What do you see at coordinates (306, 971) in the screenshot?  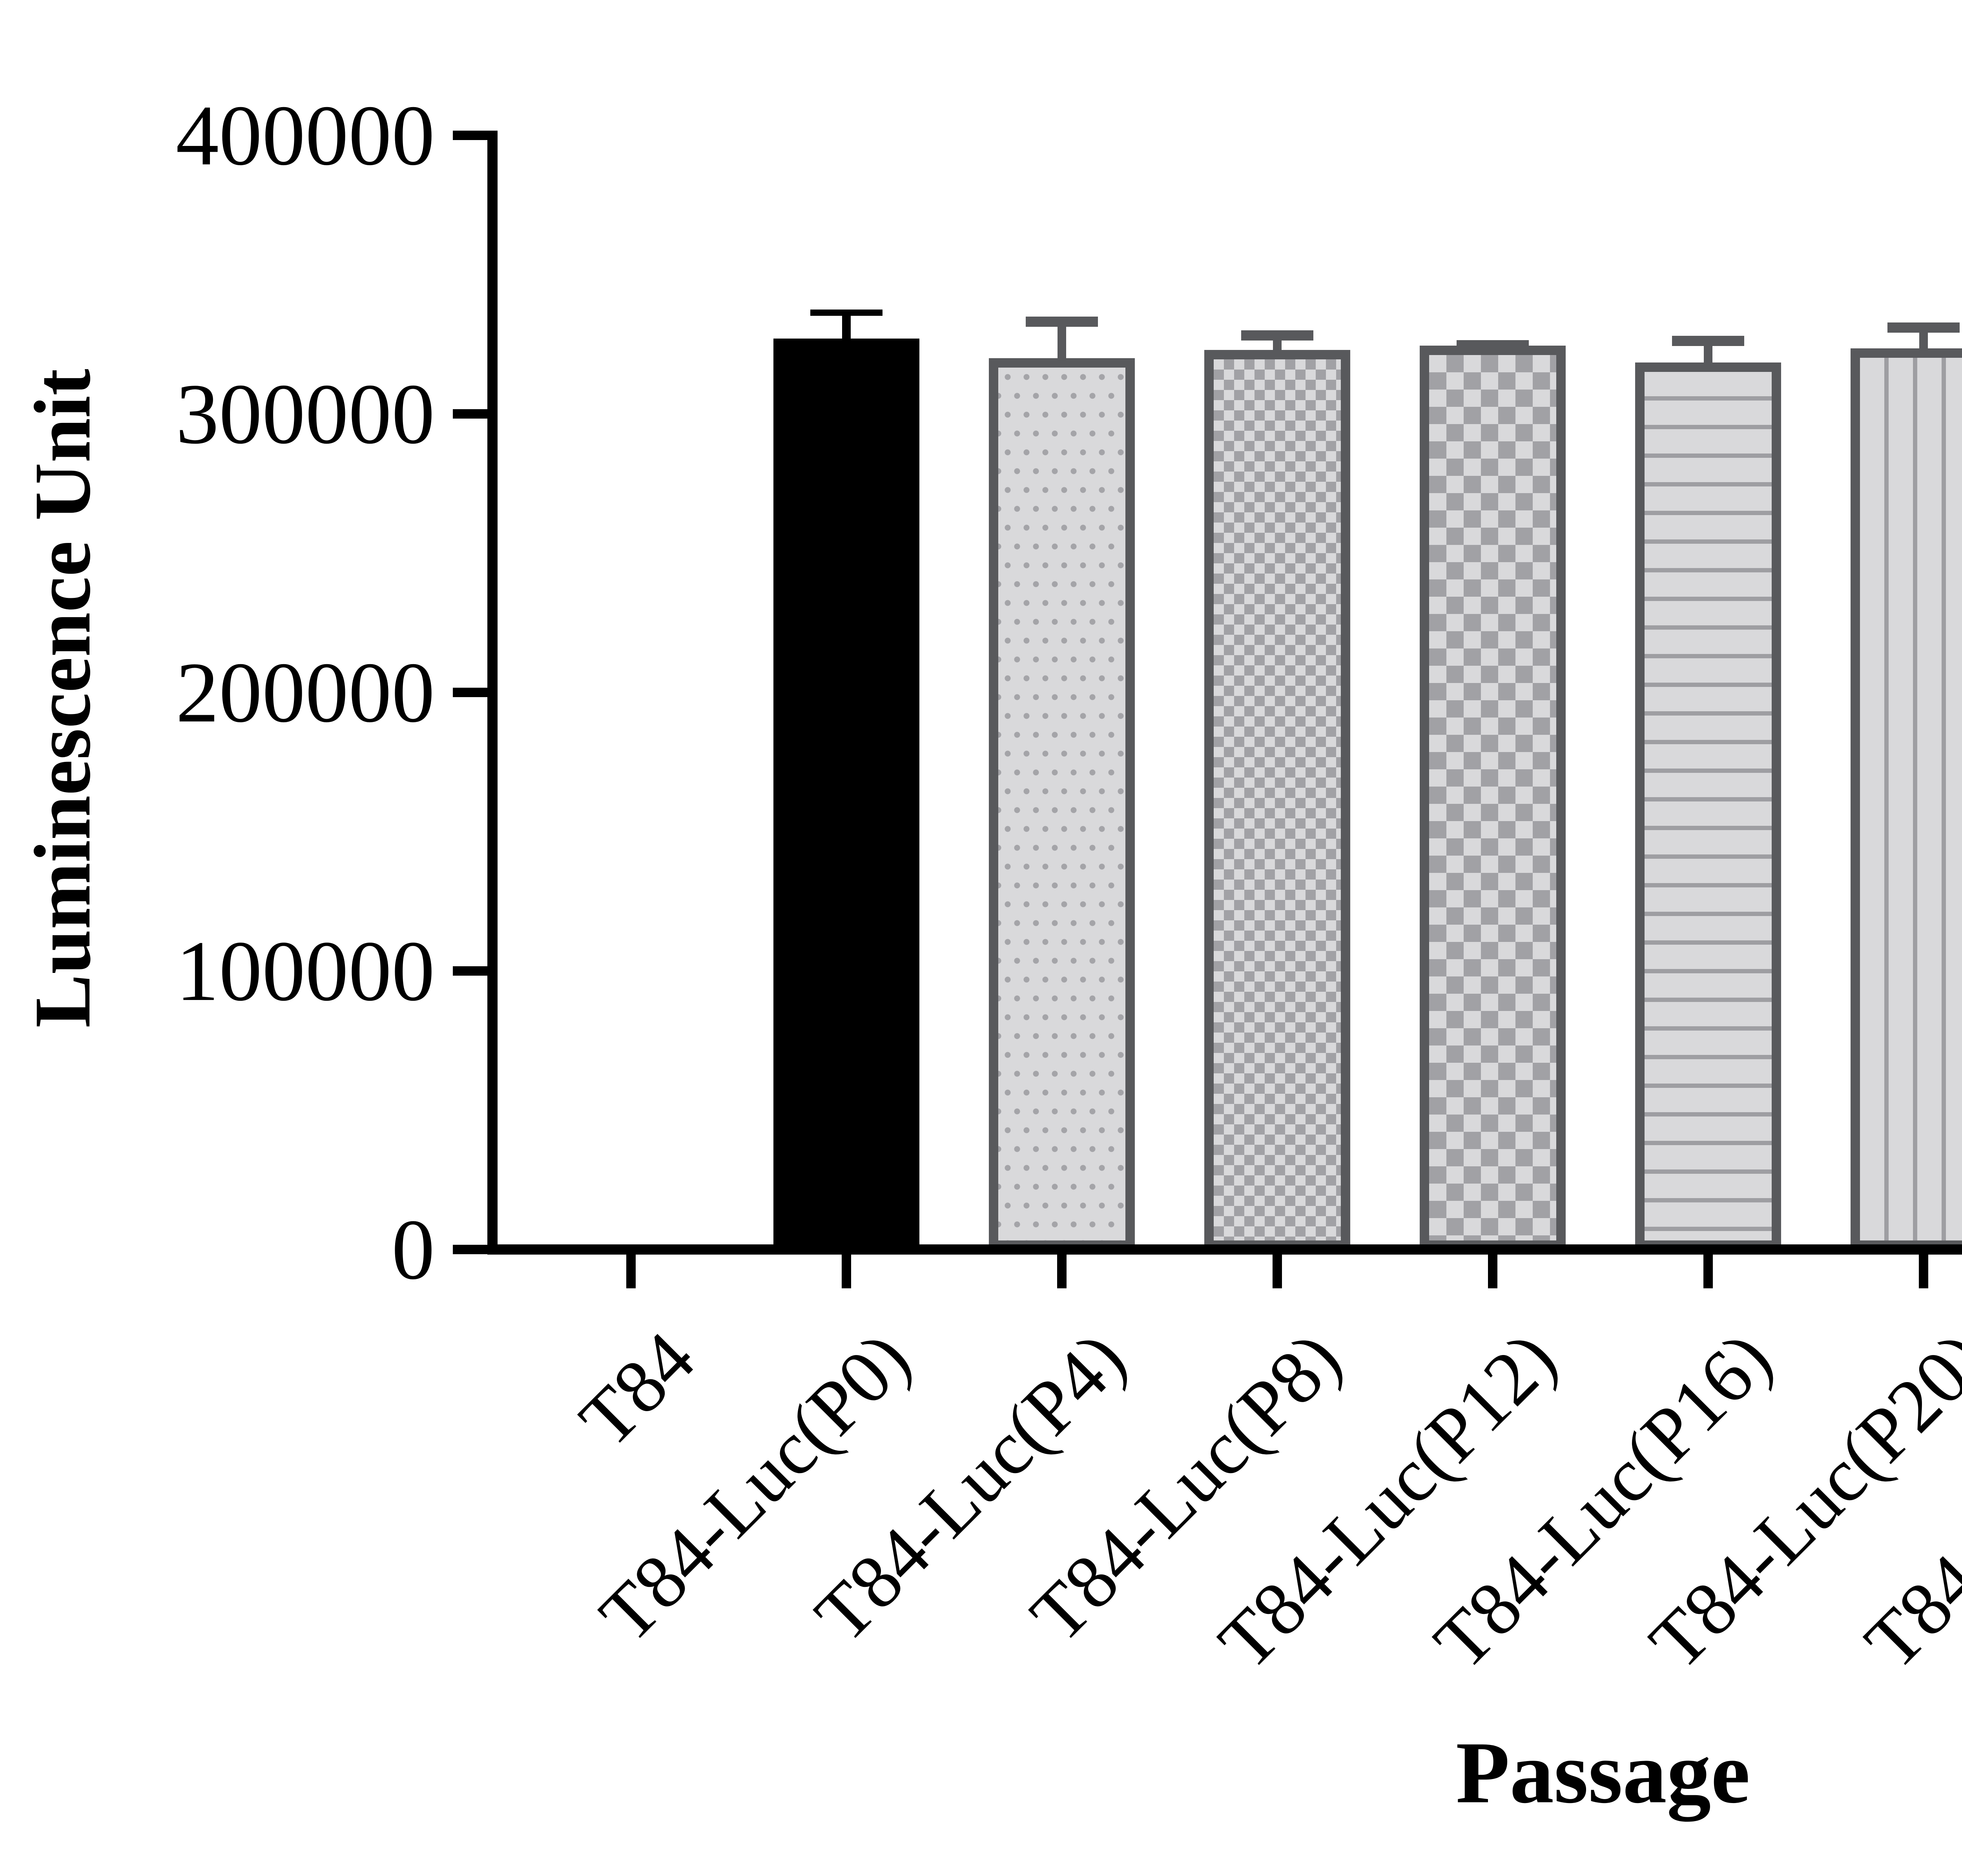 I see `y-tick-label: 100000` at bounding box center [306, 971].